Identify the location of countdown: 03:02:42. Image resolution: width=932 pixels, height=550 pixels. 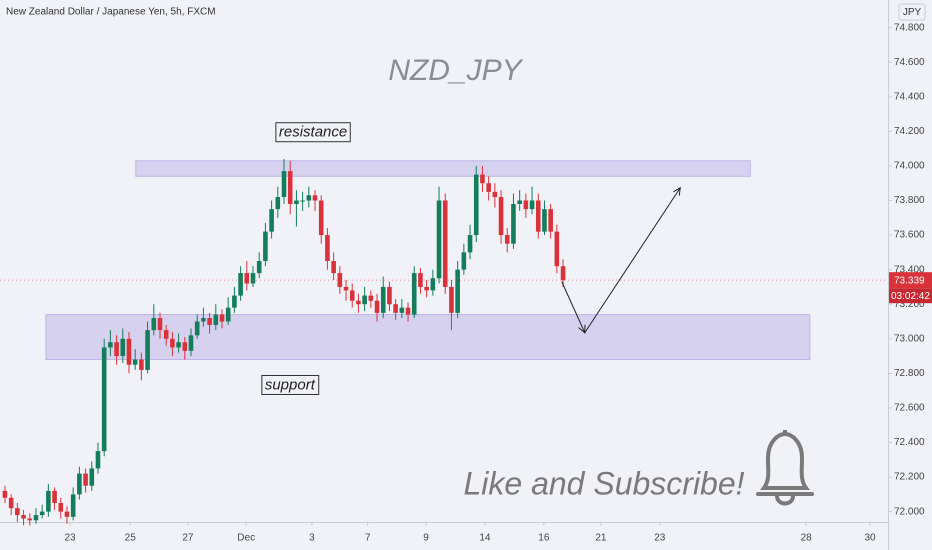
(910, 296).